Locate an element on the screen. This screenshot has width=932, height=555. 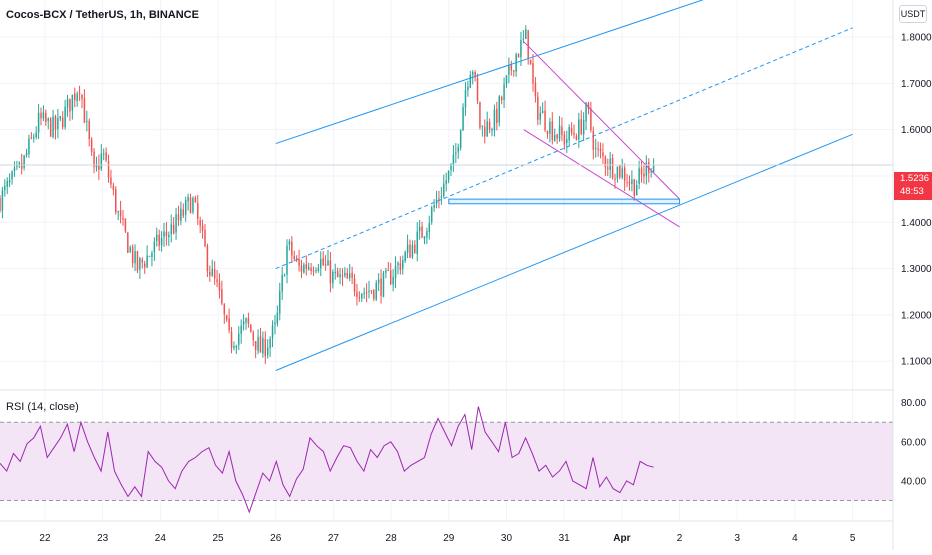
rsi-tick-label: 80.00 is located at coordinates (913, 403).